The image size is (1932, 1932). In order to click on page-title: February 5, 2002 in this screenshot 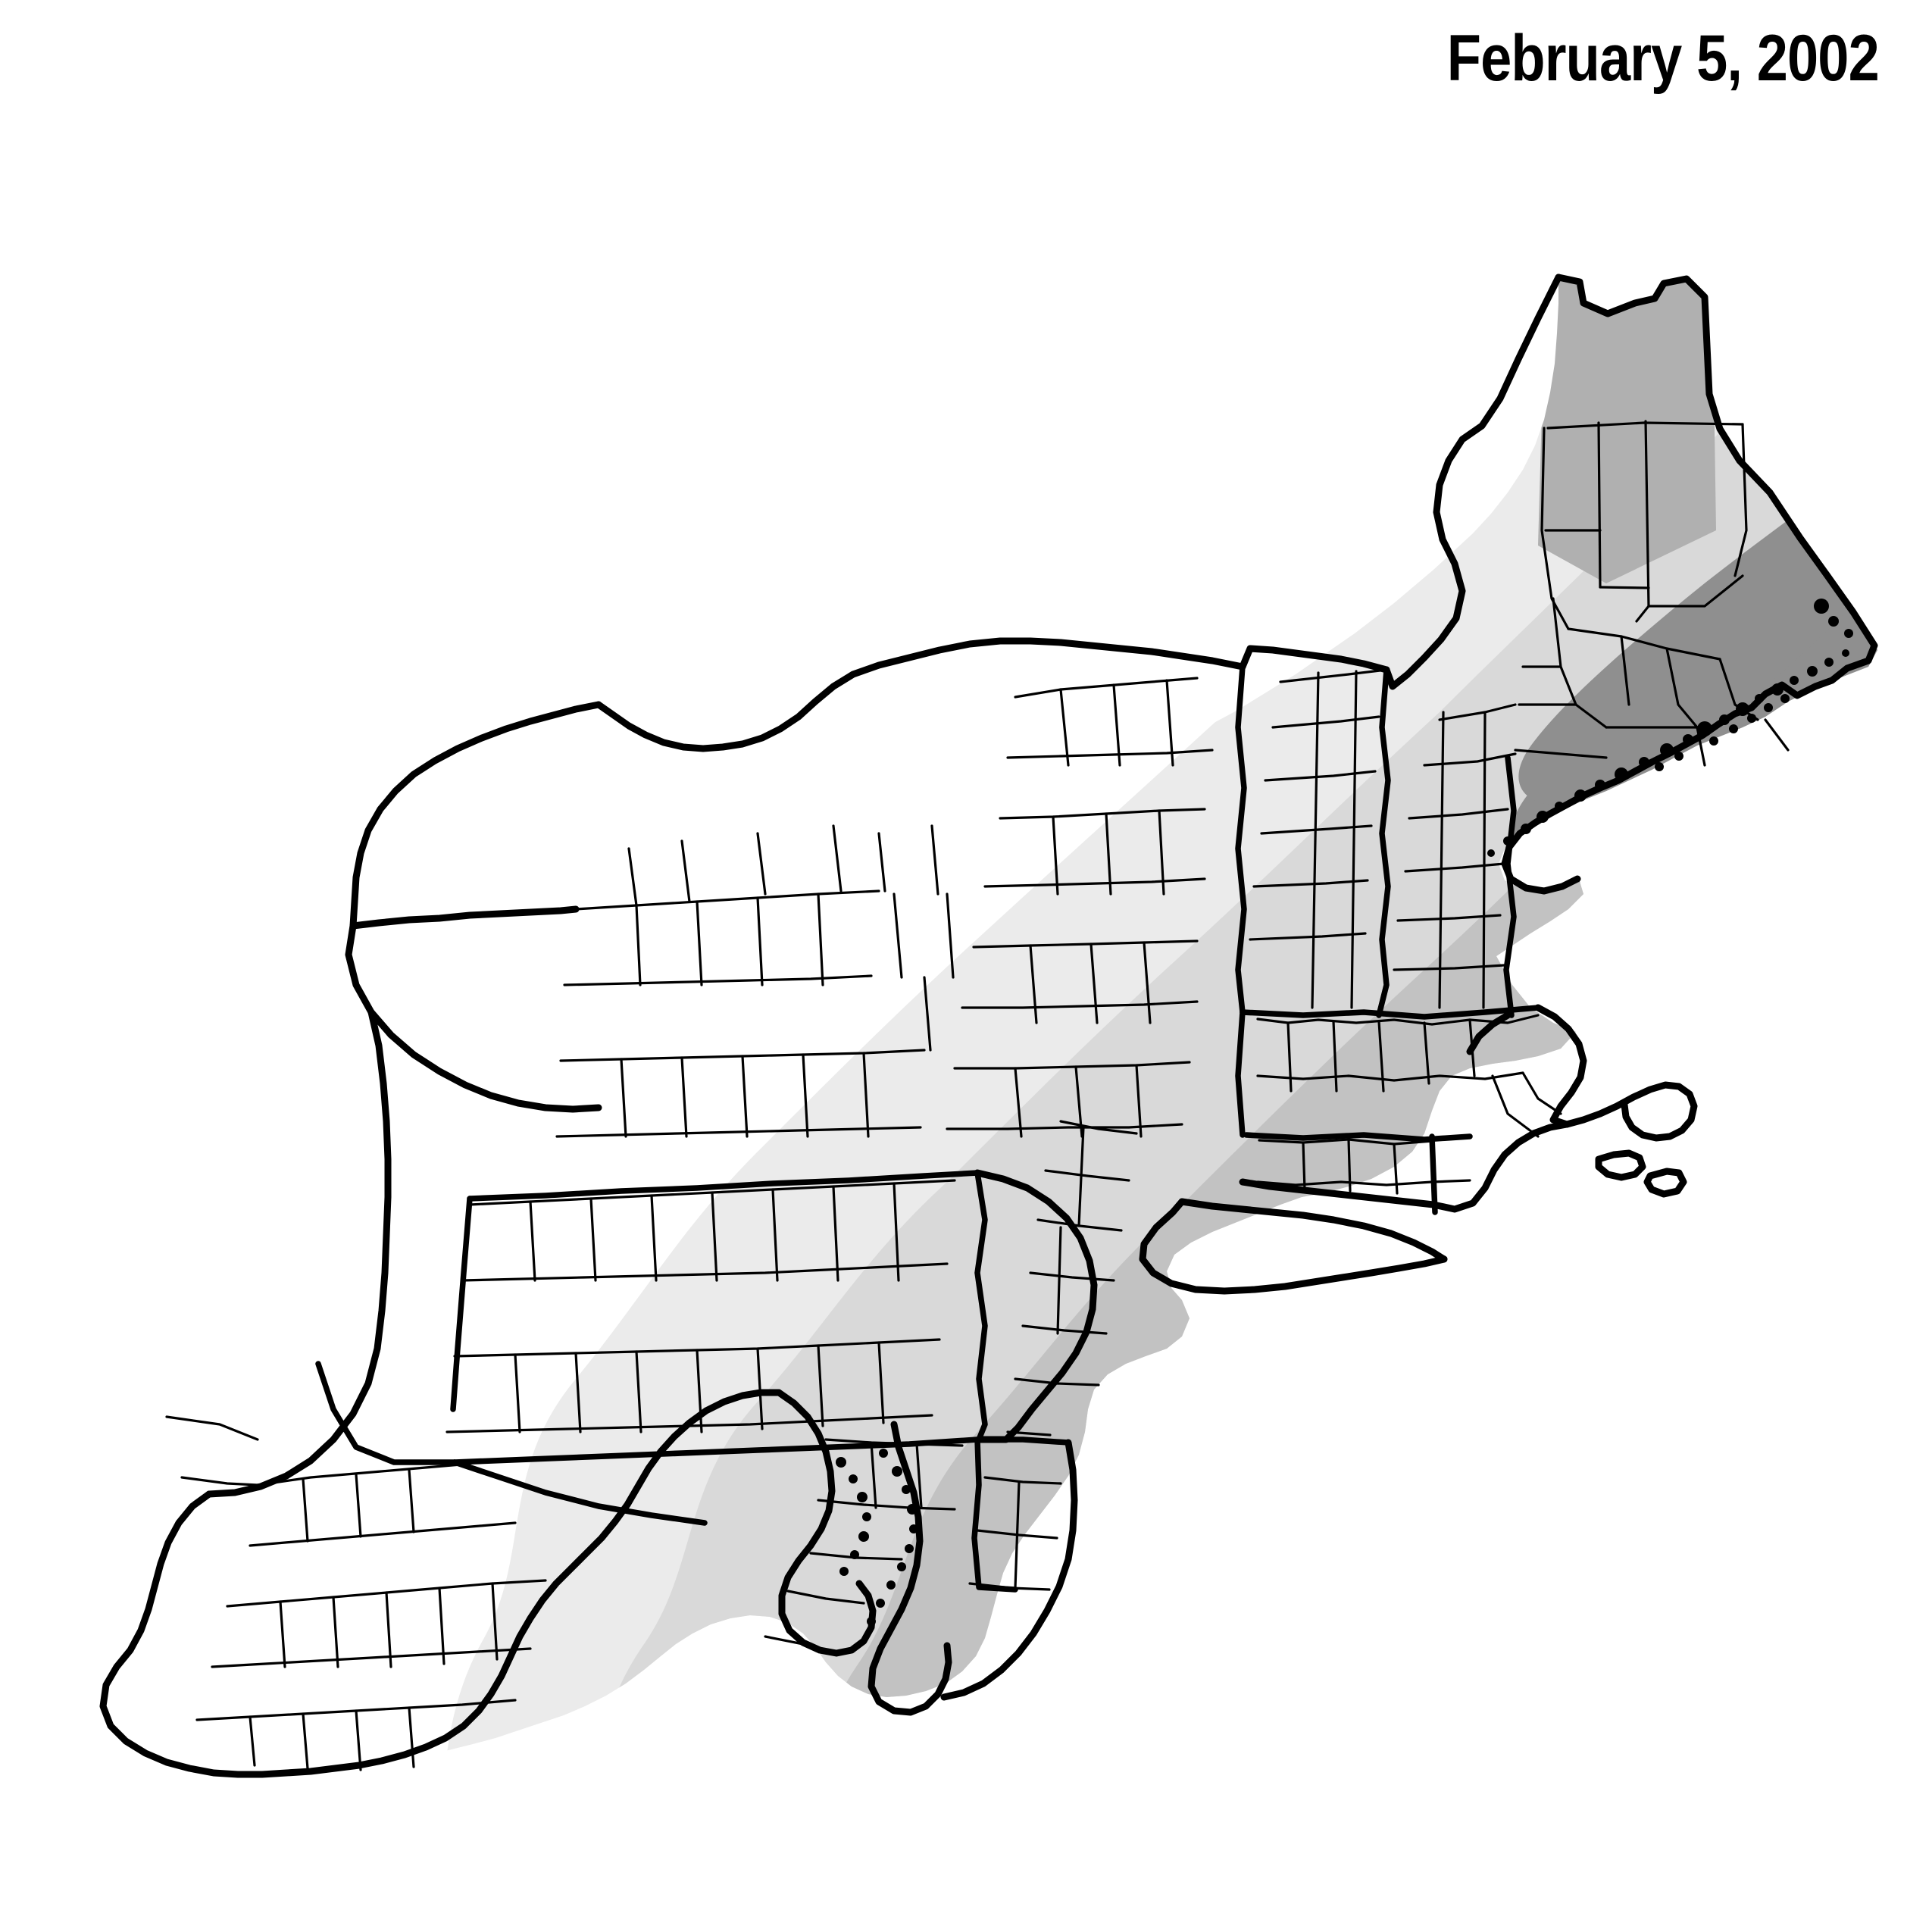, I will do `click(1663, 59)`.